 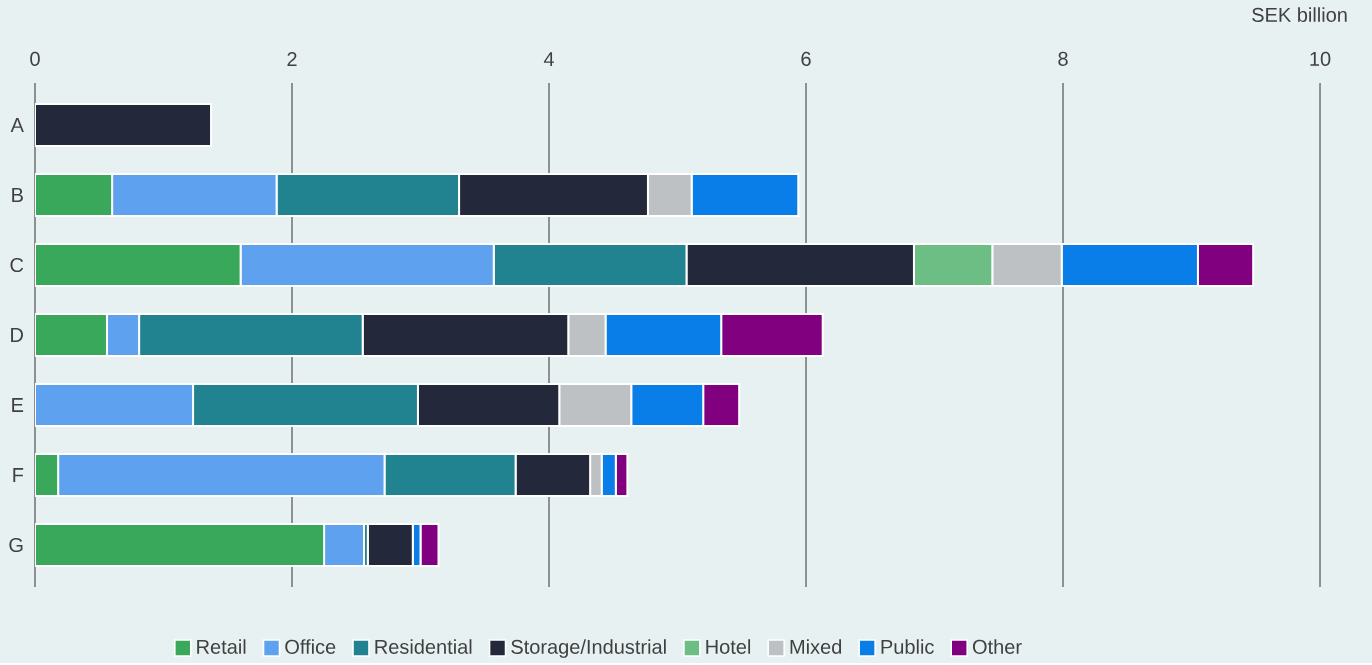 I want to click on y-tick-label: F, so click(x=18, y=475).